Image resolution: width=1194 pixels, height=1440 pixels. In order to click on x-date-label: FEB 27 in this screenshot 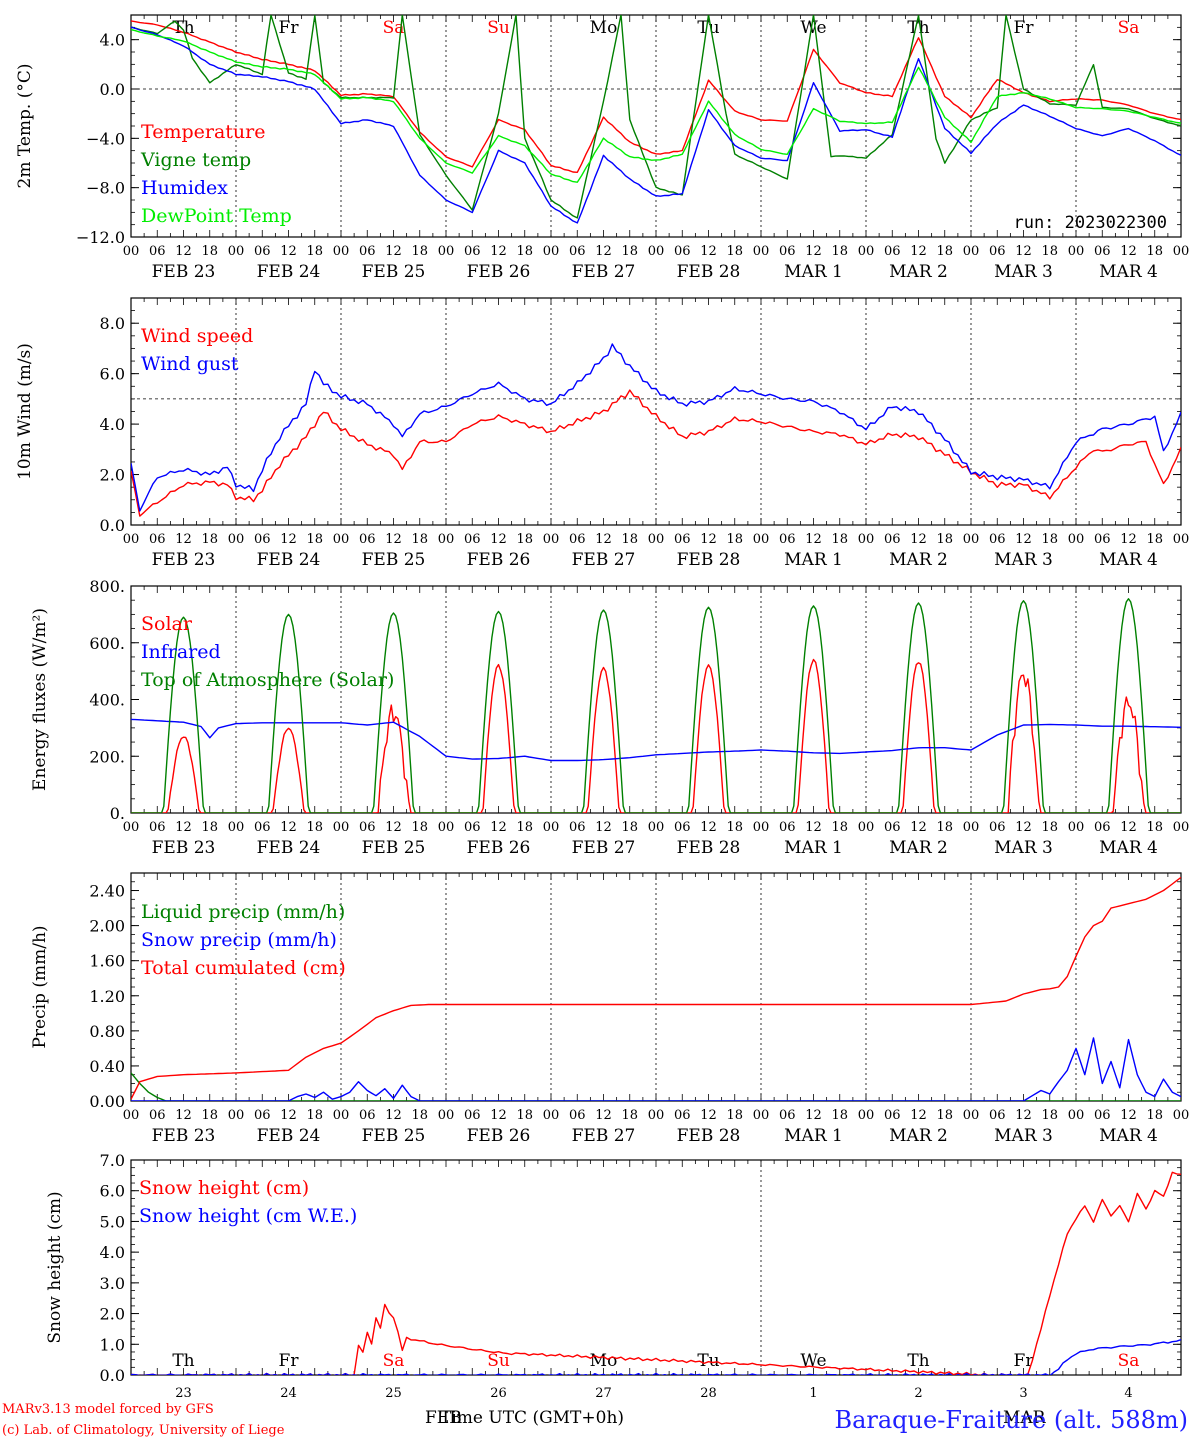, I will do `click(604, 560)`.